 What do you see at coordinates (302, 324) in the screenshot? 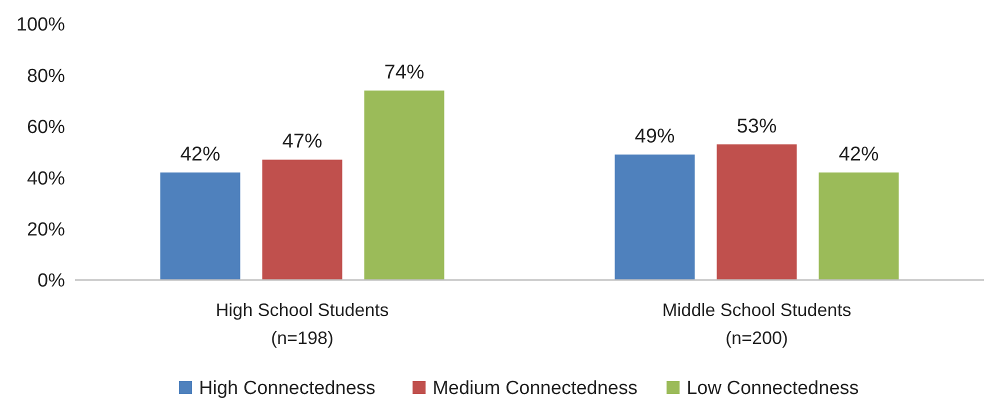
I see `x-tick-label: High School Students (n=198)` at bounding box center [302, 324].